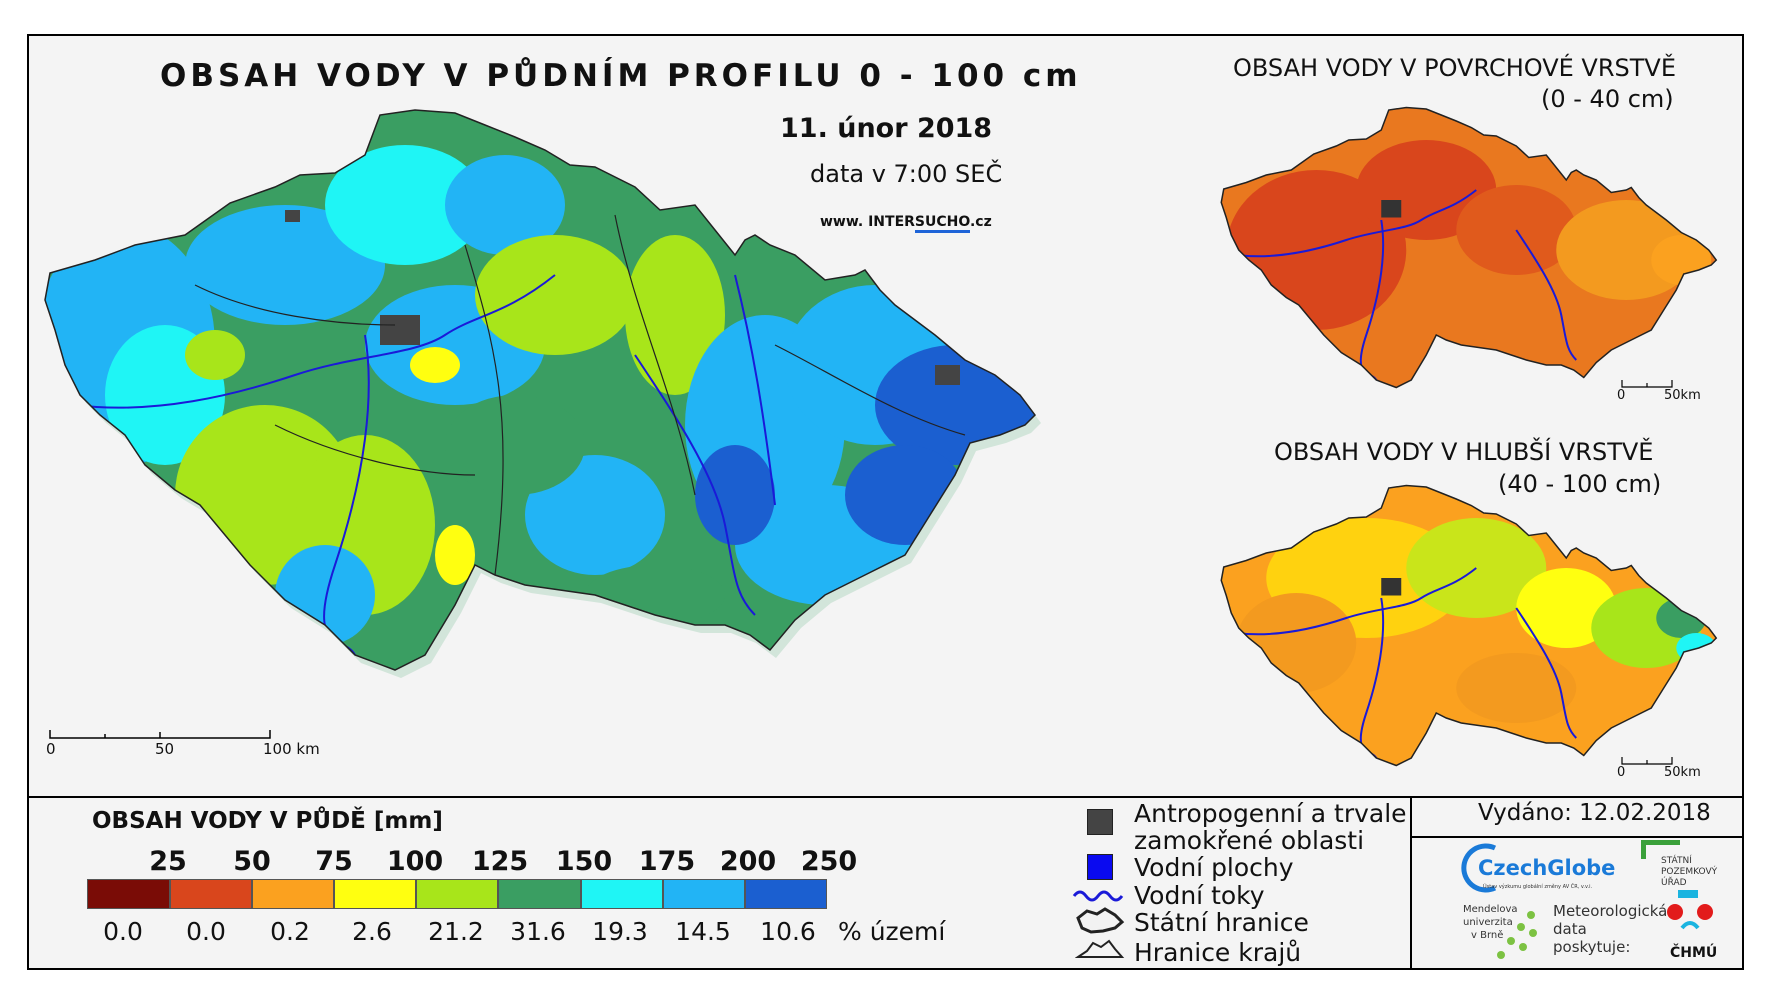 This screenshot has width=1772, height=1003. I want to click on data-time: data v 7:00 SEČ, so click(906, 174).